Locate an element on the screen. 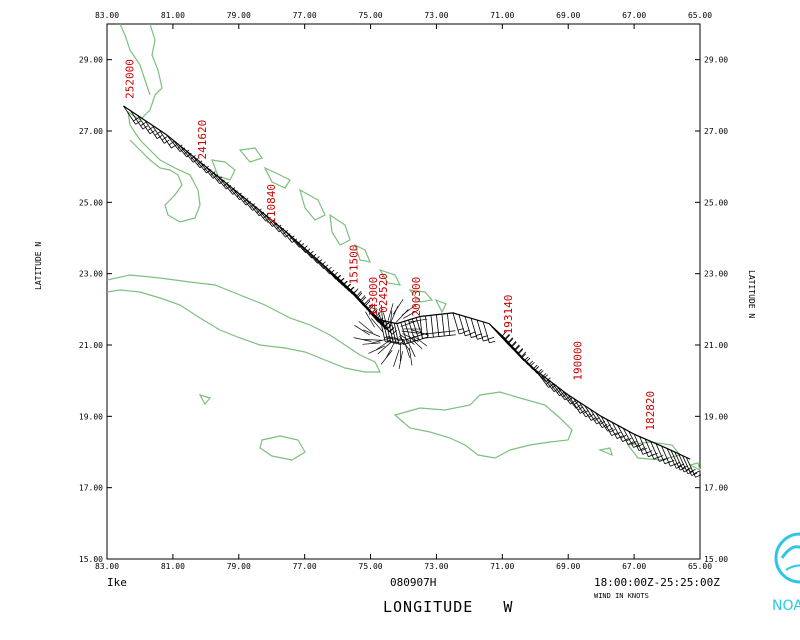 This screenshot has height=640, width=800. lat-tick-label: 15.00 is located at coordinates (716, 559).